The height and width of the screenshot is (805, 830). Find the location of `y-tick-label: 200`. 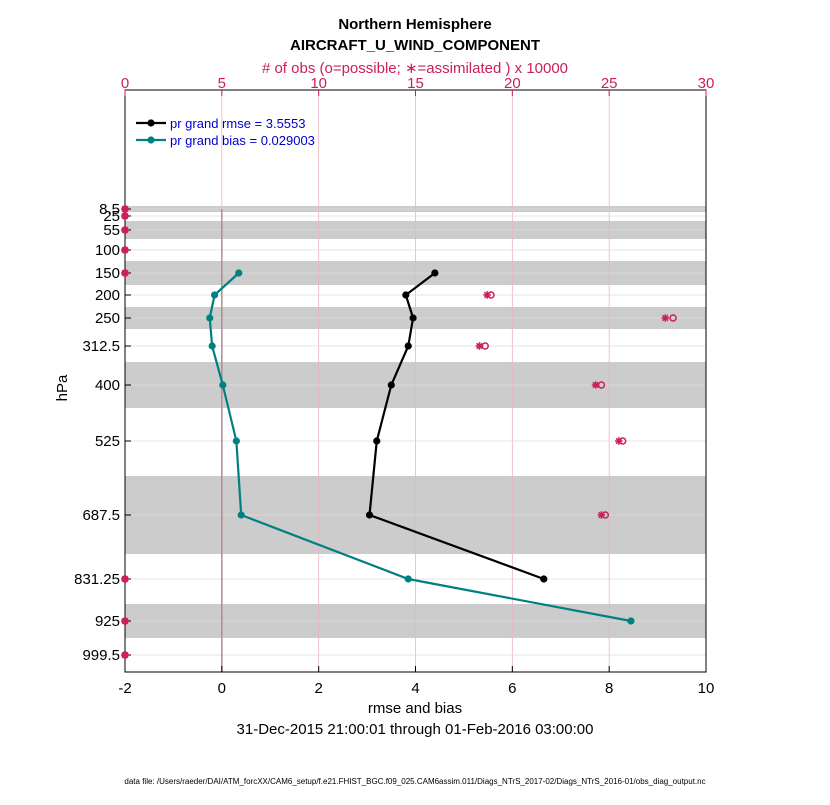

y-tick-label: 200 is located at coordinates (107, 295).